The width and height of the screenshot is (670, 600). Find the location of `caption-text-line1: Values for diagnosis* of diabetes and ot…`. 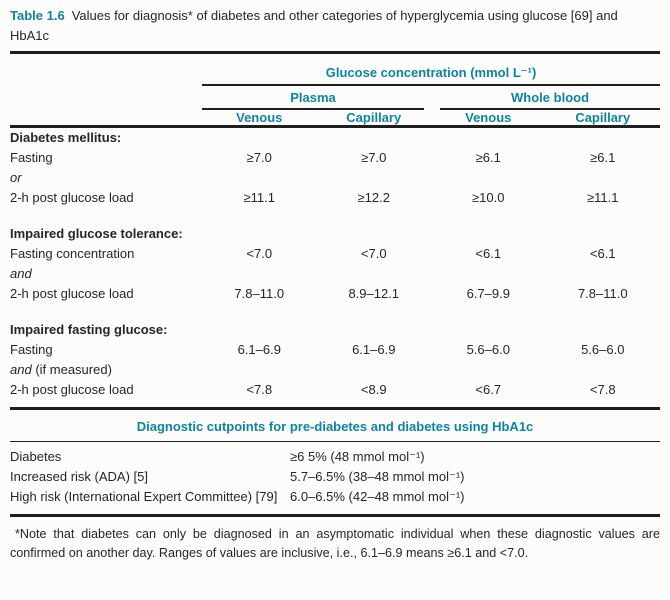

caption-text-line1: Values for diagnosis* of diabetes and ot… is located at coordinates (344, 15).